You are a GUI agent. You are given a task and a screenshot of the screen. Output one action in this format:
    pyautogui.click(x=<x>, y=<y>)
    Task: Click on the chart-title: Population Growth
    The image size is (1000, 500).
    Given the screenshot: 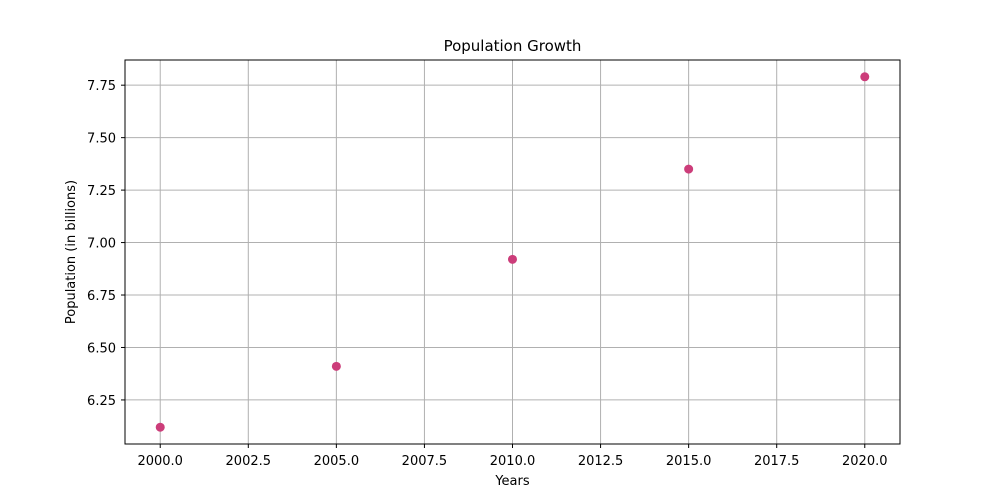 What is the action you would take?
    pyautogui.click(x=513, y=46)
    